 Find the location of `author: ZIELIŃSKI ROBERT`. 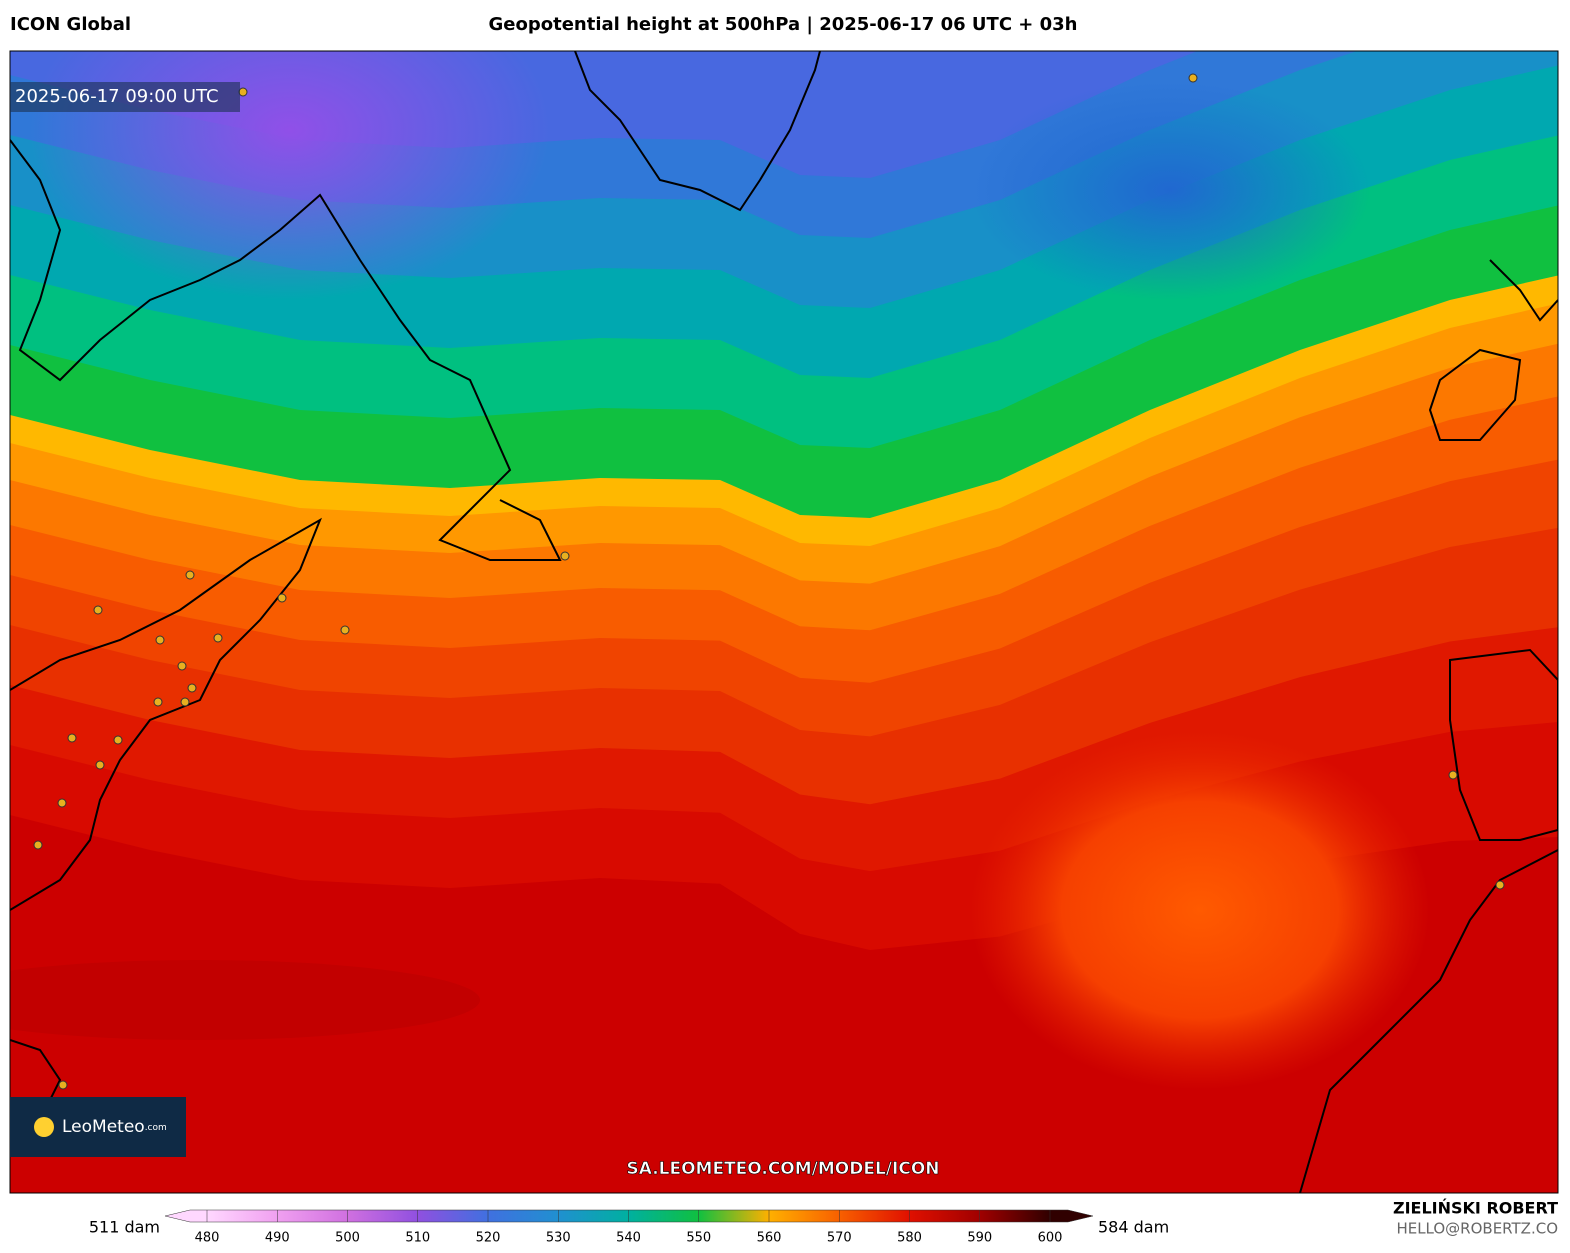

author: ZIELIŃSKI ROBERT is located at coordinates (1475, 1208).